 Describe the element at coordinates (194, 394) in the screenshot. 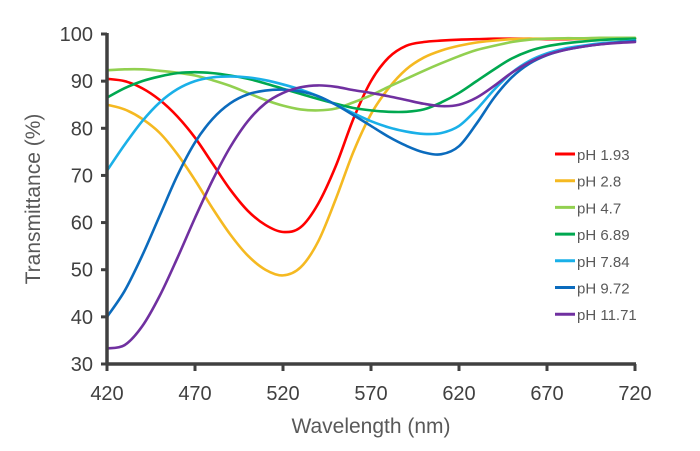

I see `x-tick-label: 470` at that location.